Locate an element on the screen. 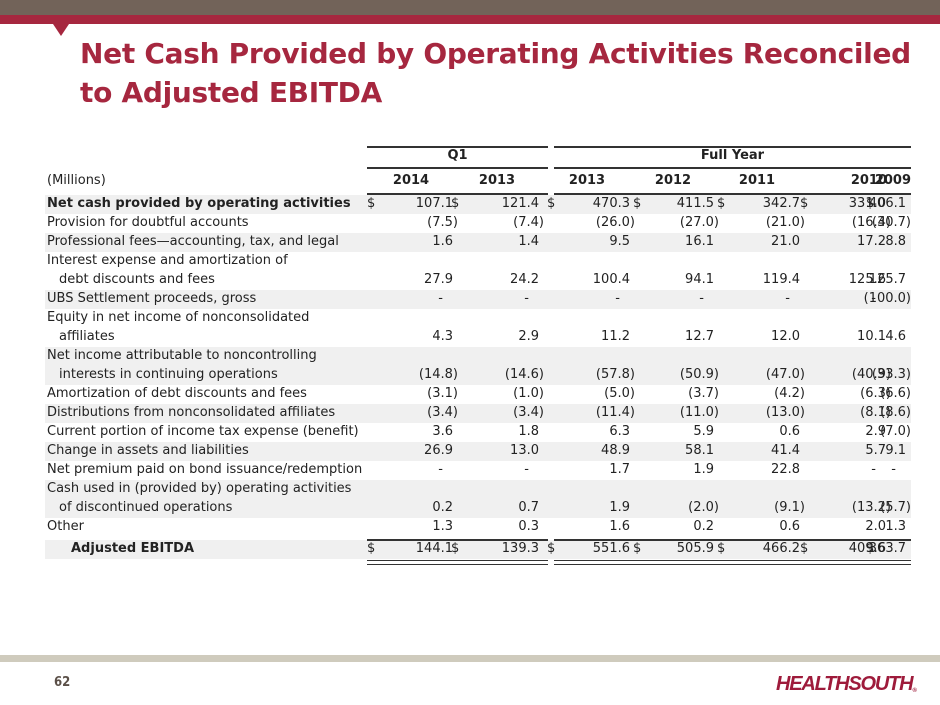 This screenshot has width=940, height=705. cell-value: (57.8) is located at coordinates (615, 374).